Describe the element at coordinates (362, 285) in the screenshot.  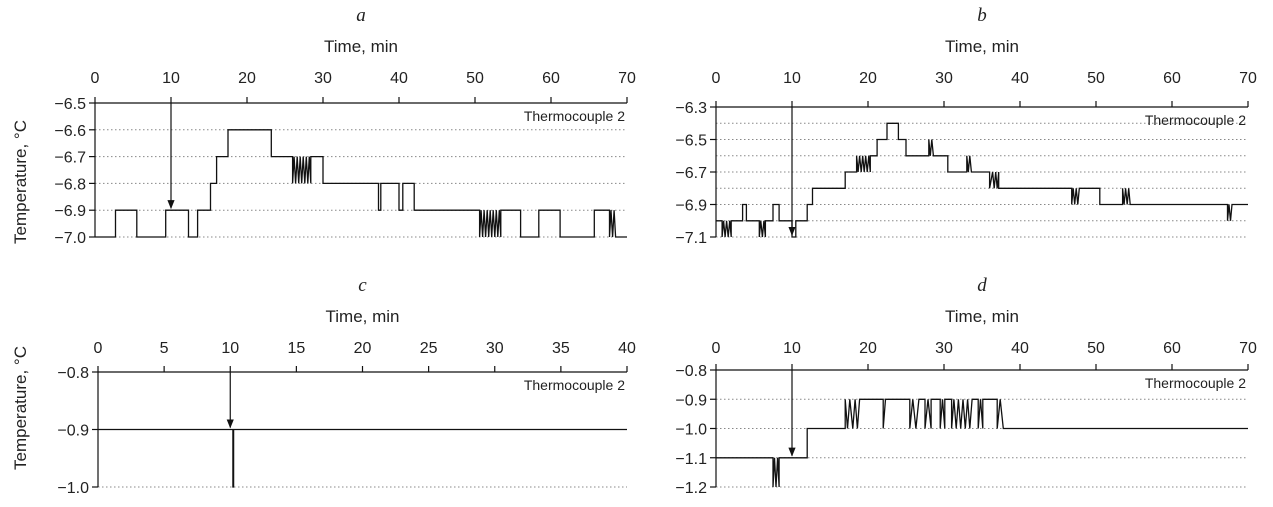
I see `panel-c-letter: c` at that location.